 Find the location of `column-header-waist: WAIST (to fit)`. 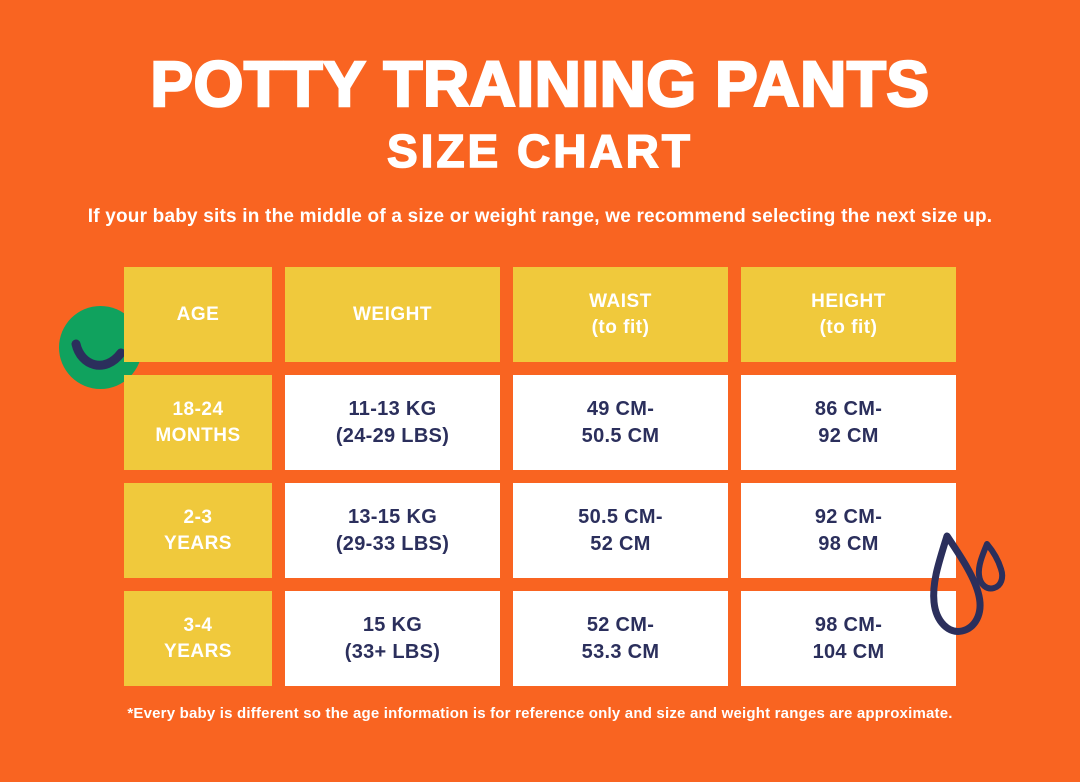

column-header-waist: WAIST (to fit) is located at coordinates (620, 314).